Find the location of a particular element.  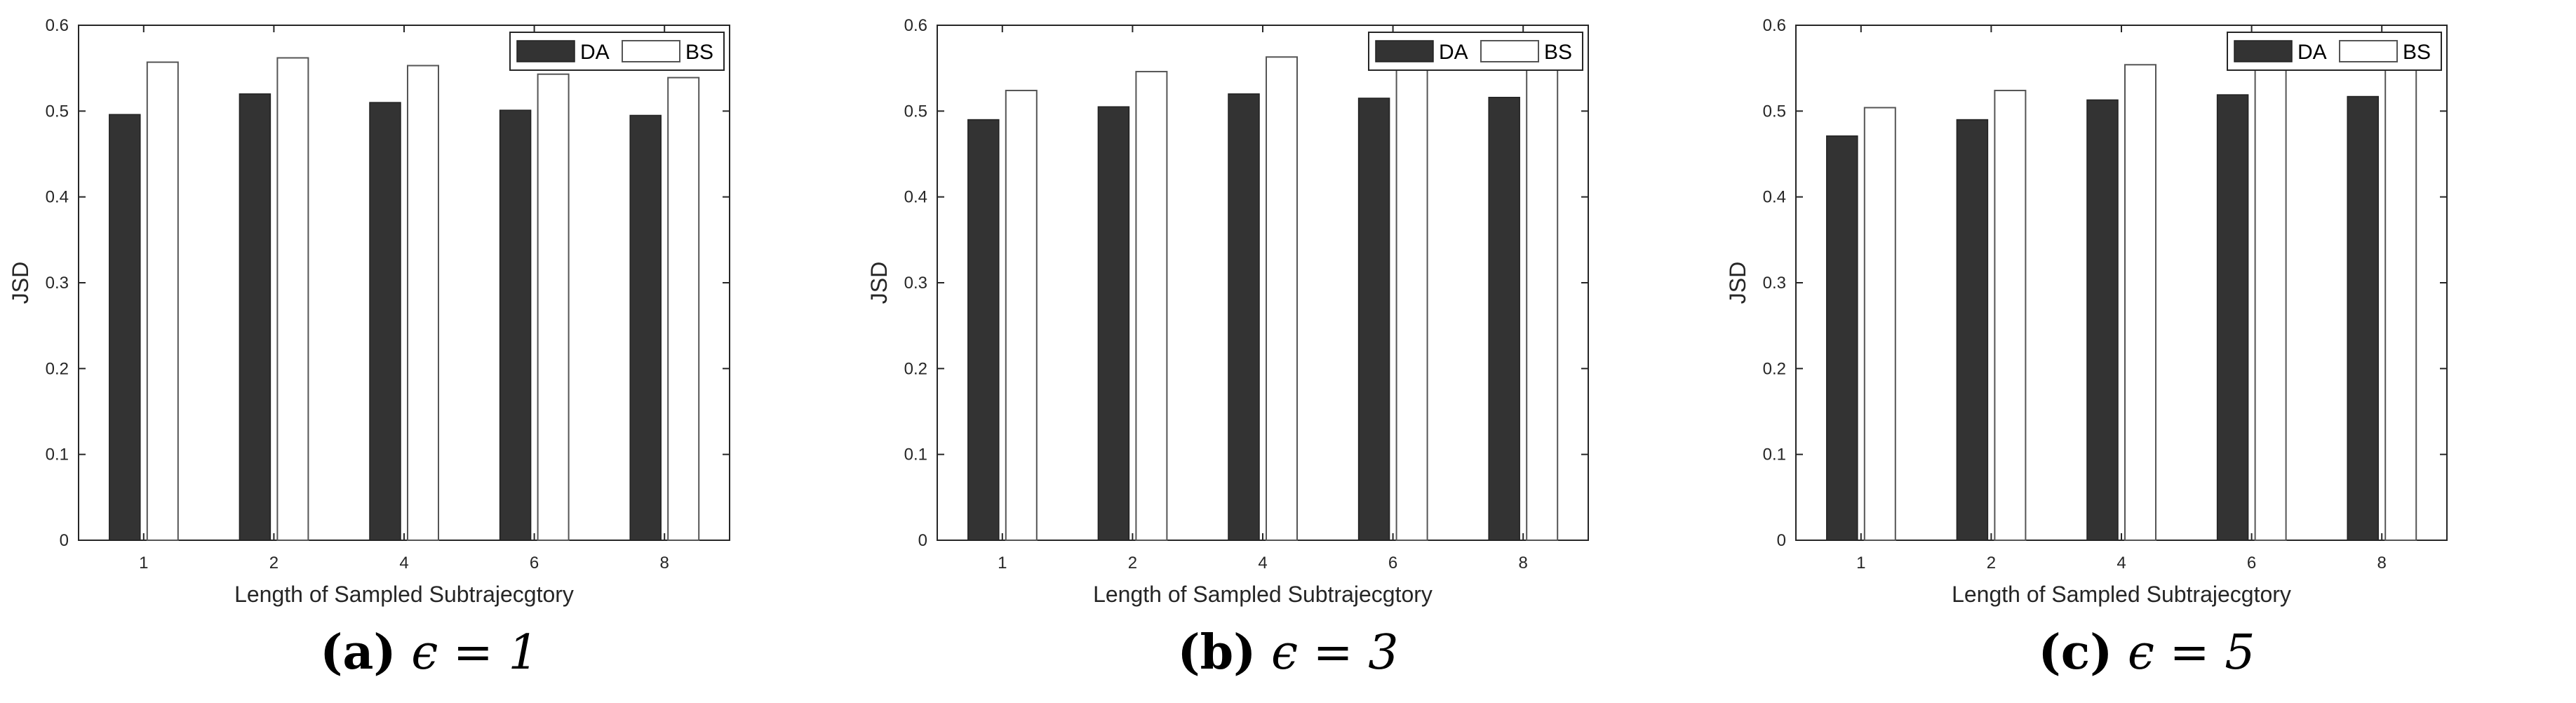

caption-eq-a: ϵ = 1 is located at coordinates (475, 653).